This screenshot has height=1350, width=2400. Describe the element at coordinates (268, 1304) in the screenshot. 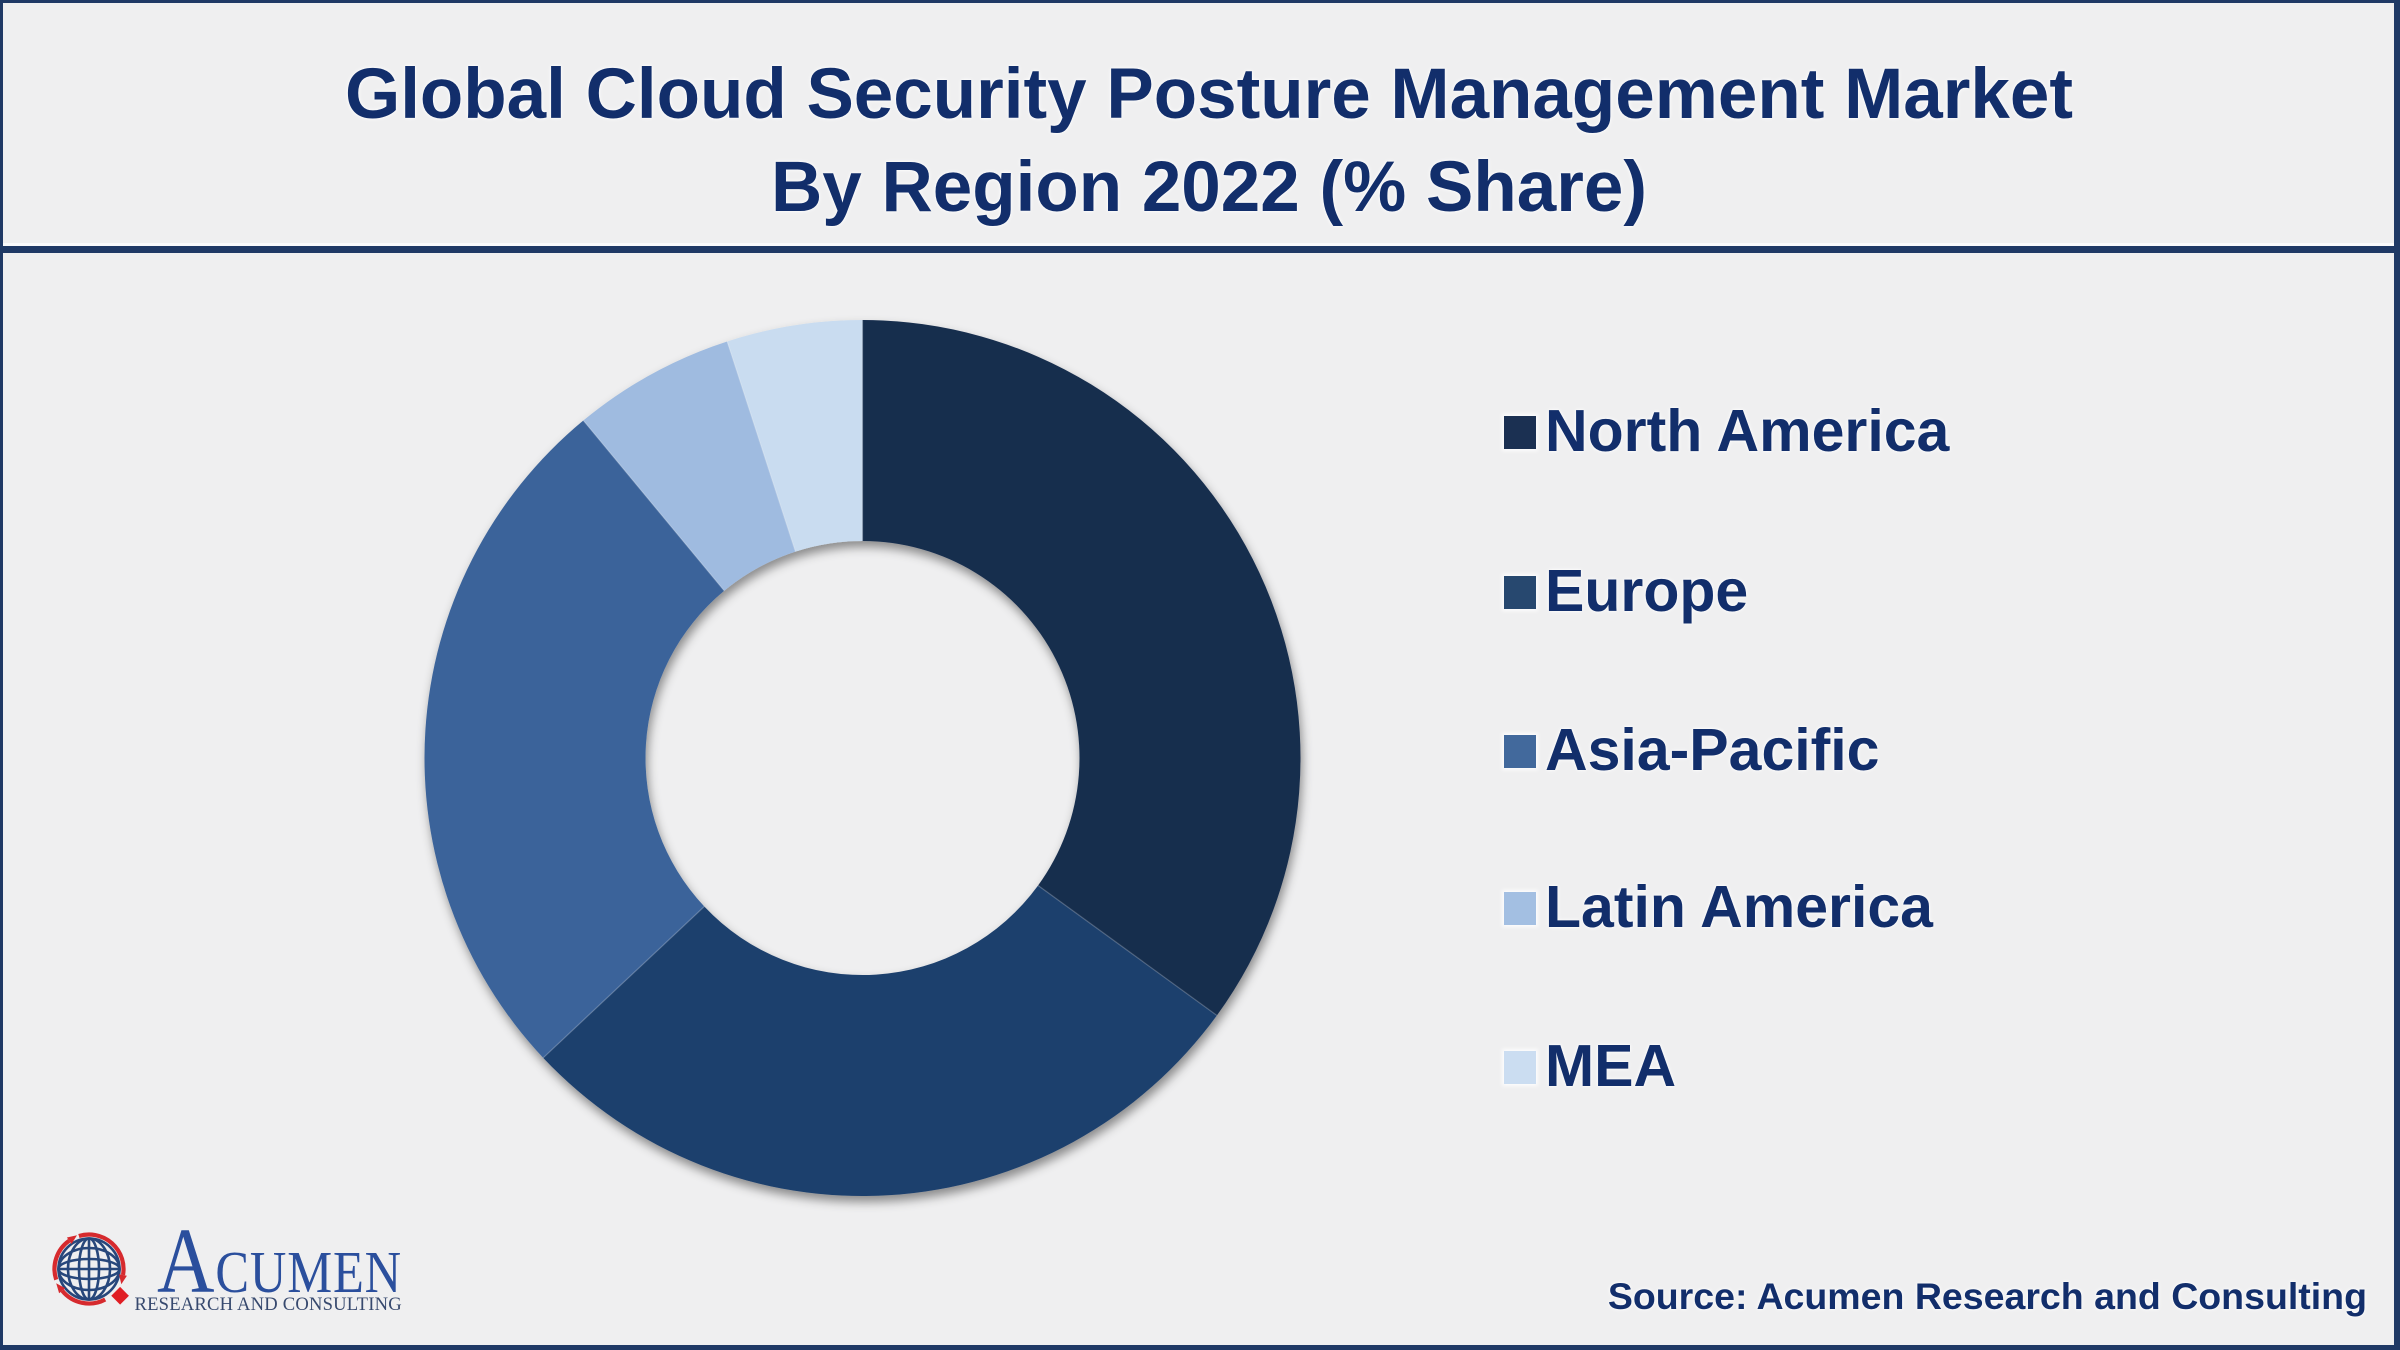

I see `svg-text: RESEARCH AND CONSULTING` at that location.